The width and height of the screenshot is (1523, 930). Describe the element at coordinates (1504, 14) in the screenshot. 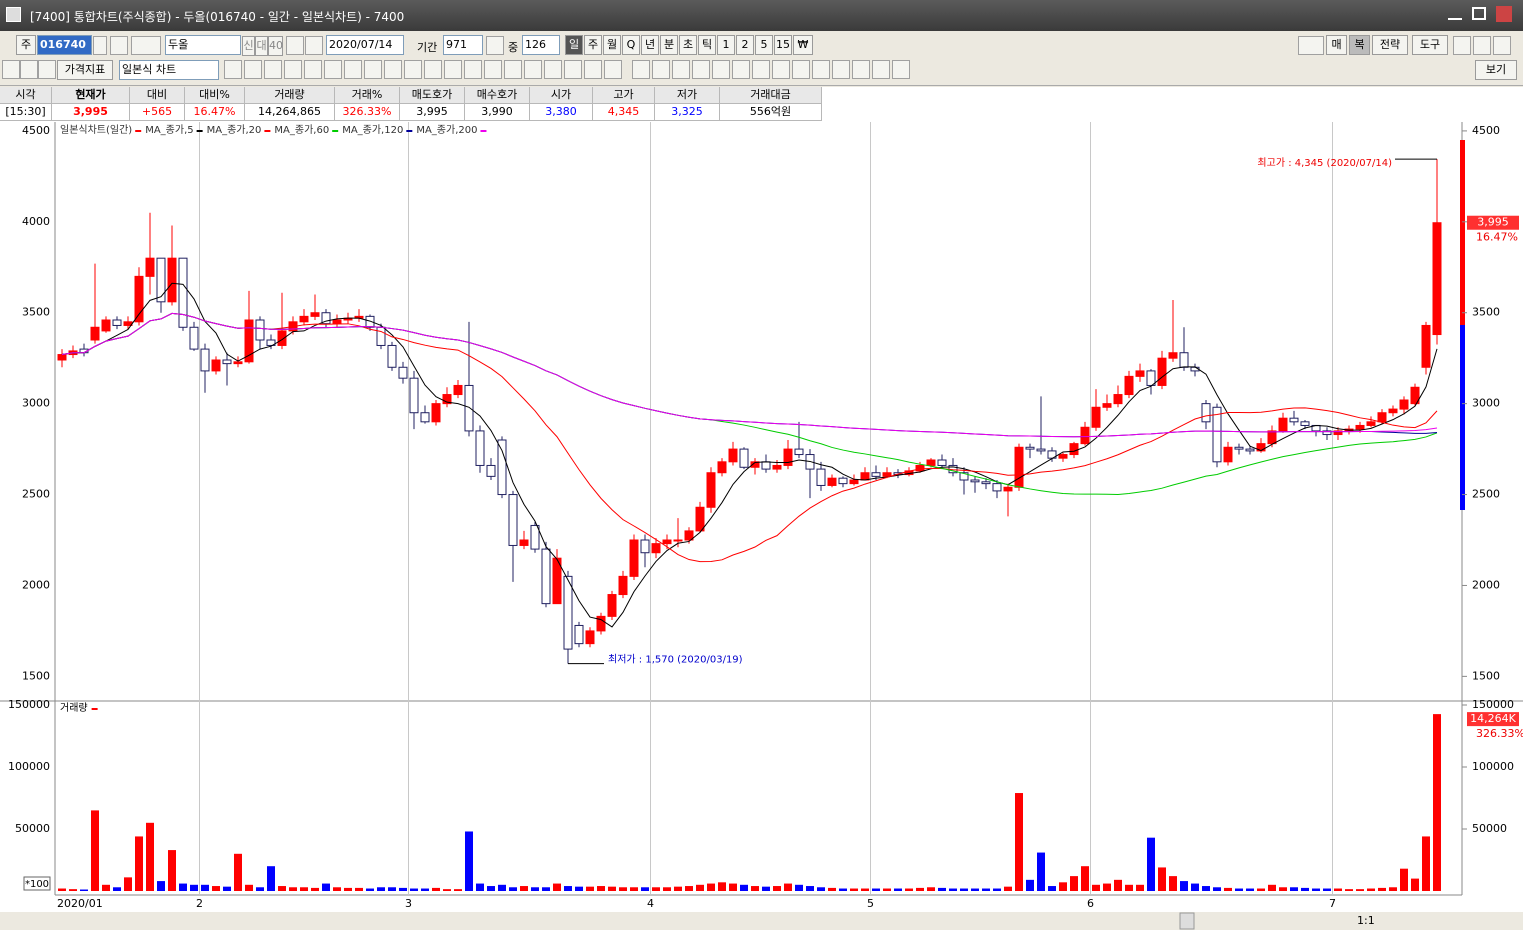

I see `close` at that location.